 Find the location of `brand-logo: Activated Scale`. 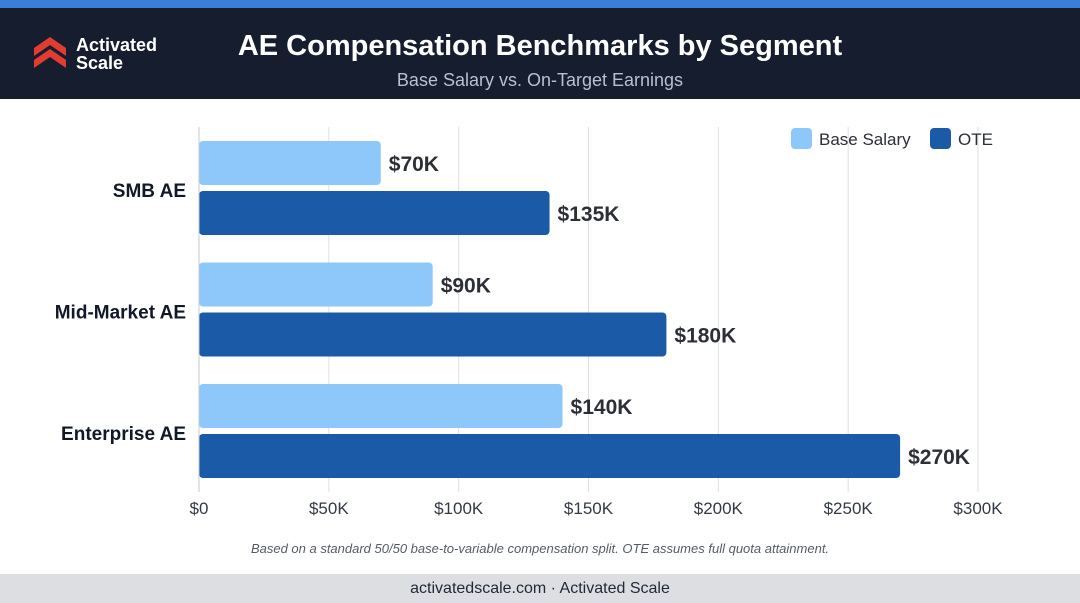

brand-logo: Activated Scale is located at coordinates (109, 57).